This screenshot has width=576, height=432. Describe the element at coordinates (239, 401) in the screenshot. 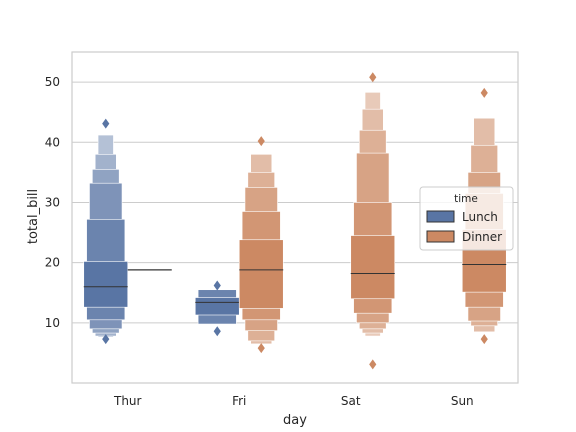

I see `x-tick-label: Fri` at that location.